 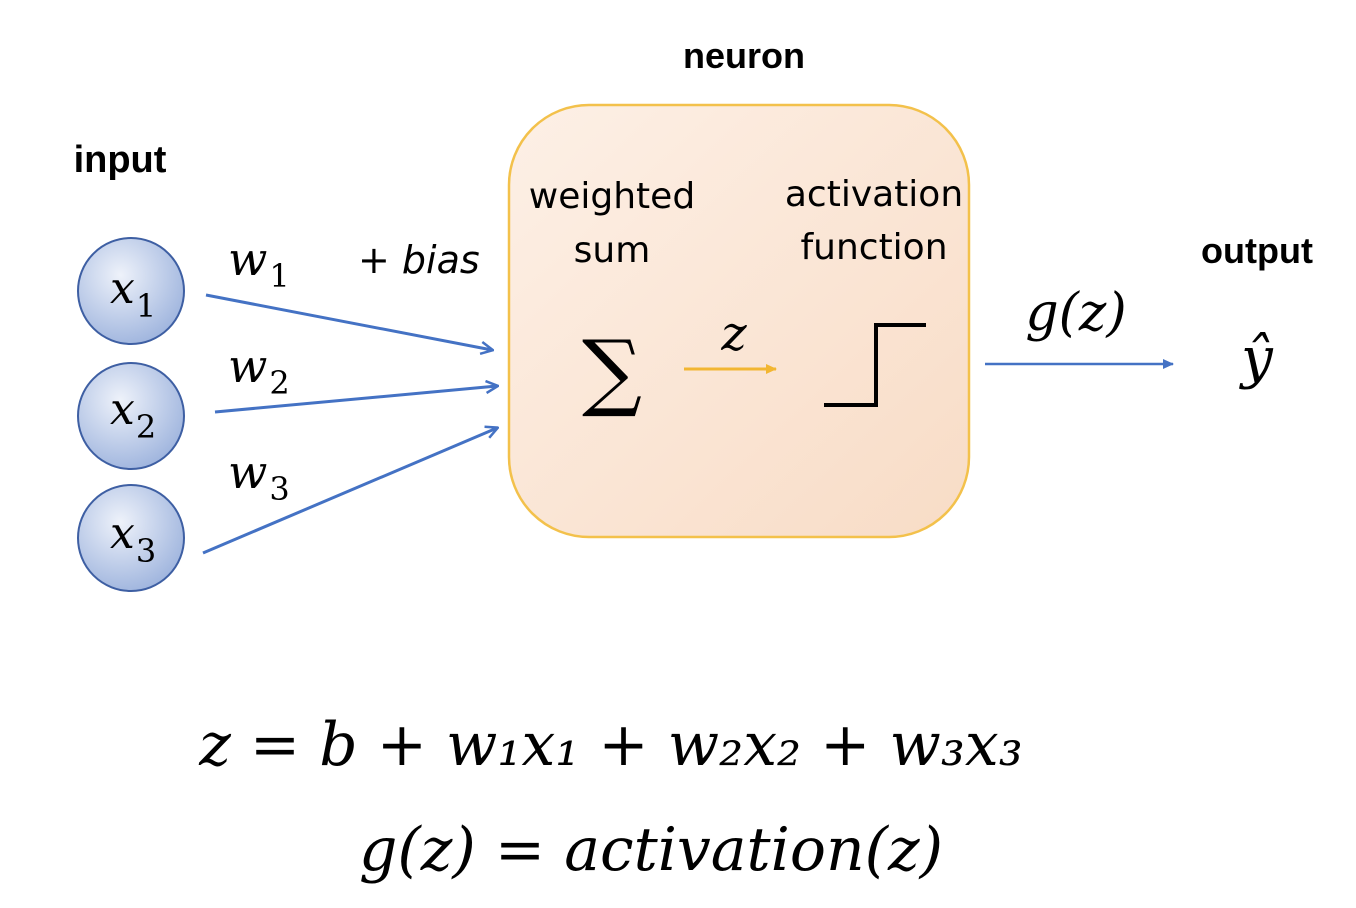 I want to click on input-node-x2: x2, so click(x=131, y=416).